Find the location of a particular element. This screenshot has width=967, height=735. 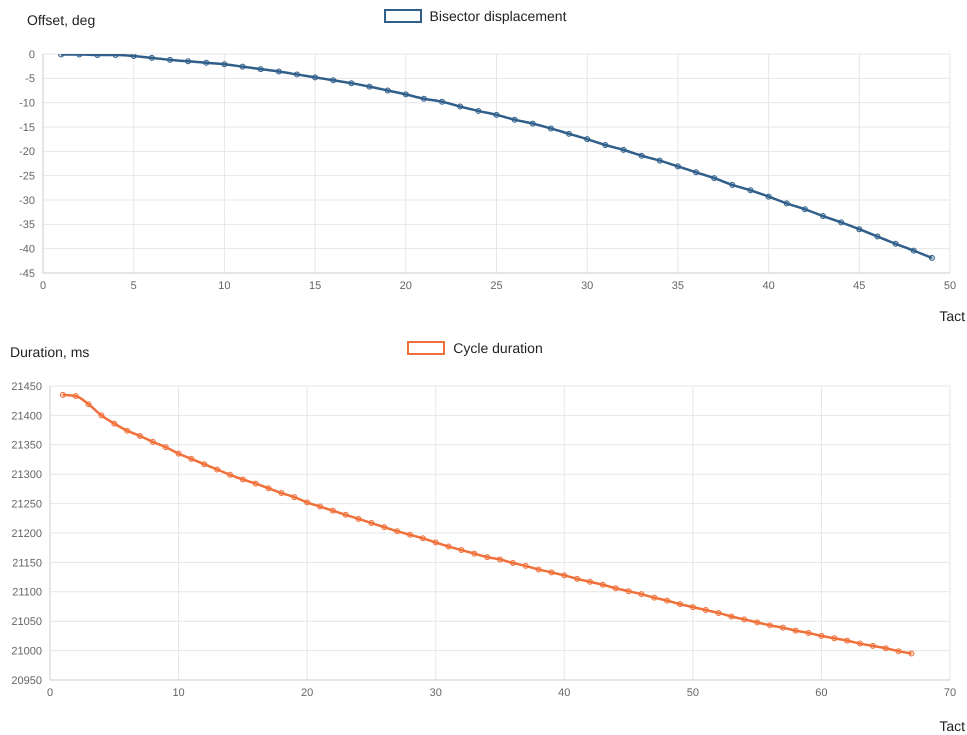

y-tick-label: -45 is located at coordinates (27, 274).